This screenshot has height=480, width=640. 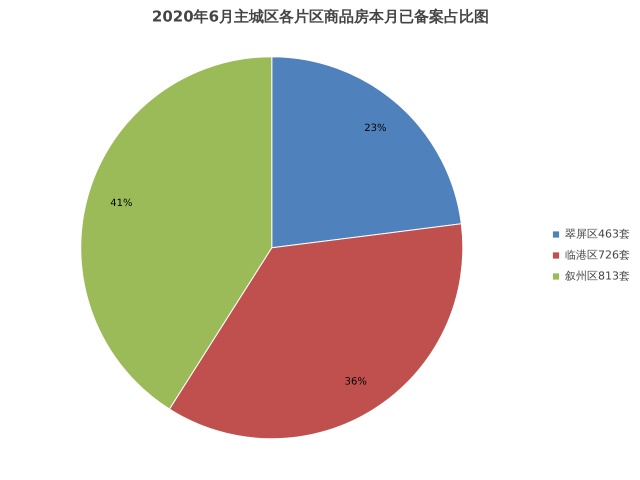 I want to click on chart-title: 2020年6月主城区各片区商品房本月已备案占比图, so click(x=321, y=17).